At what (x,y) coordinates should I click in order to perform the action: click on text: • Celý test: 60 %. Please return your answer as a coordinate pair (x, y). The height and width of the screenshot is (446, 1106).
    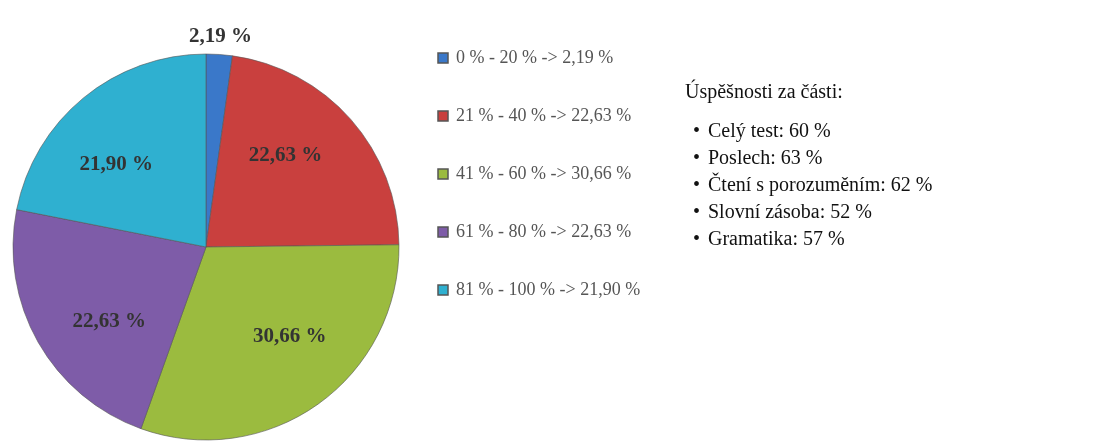
    Looking at the image, I should click on (762, 131).